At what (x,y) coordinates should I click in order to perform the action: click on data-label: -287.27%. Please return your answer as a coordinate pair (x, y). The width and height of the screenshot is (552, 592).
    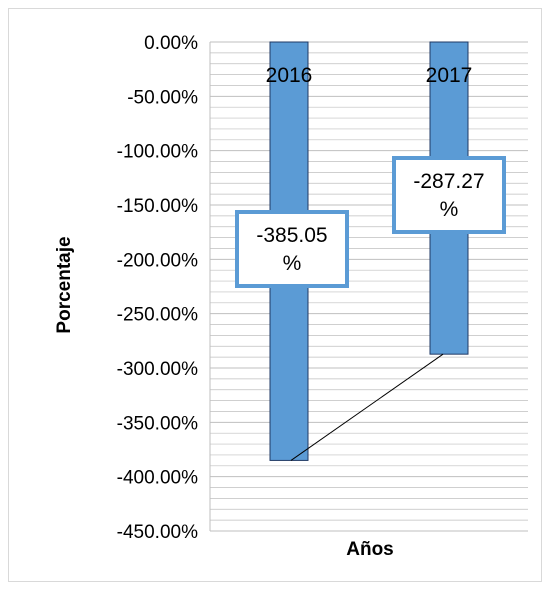
    Looking at the image, I should click on (448, 195).